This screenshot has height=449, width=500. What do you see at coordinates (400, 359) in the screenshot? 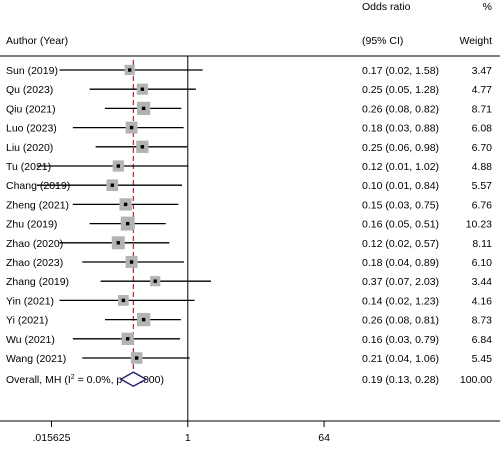
I see `ci-value: 0.21 (0.04, 1.06)` at bounding box center [400, 359].